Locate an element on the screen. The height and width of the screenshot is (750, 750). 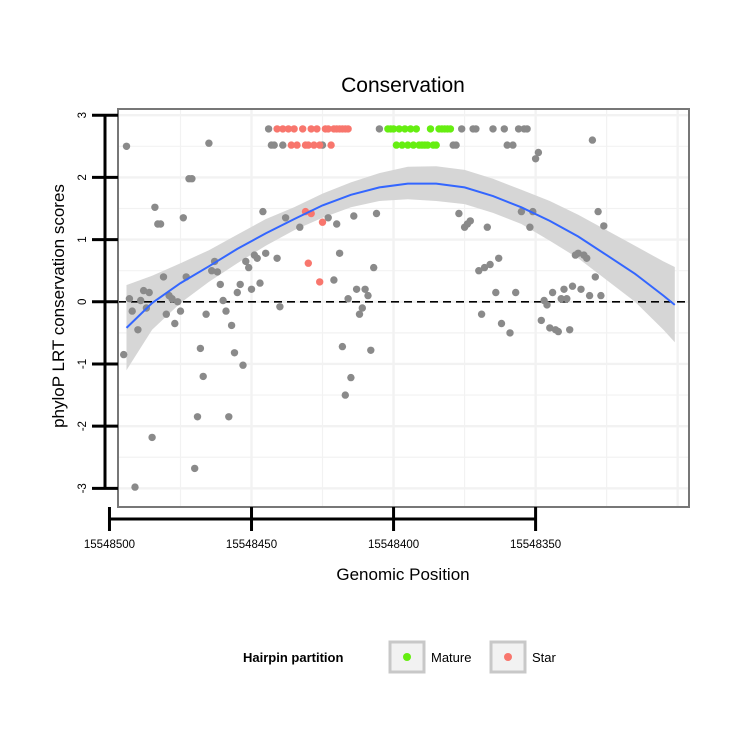
y-tick-label: -2 is located at coordinates (83, 426).